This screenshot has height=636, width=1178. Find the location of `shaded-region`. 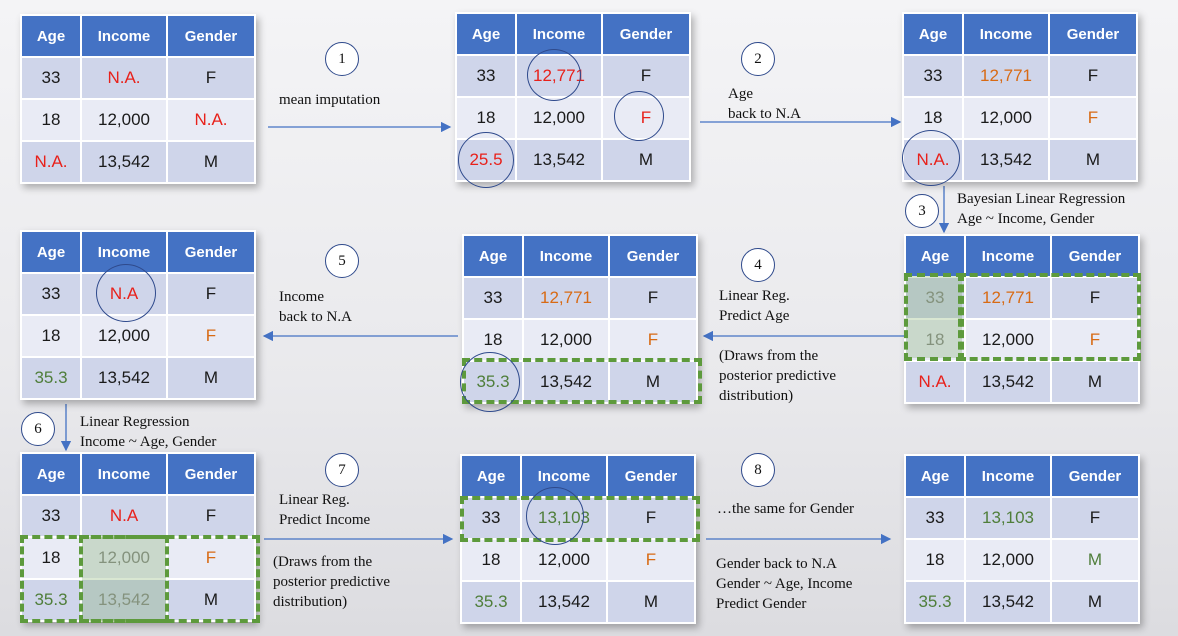

shaded-region is located at coordinates (934, 317).